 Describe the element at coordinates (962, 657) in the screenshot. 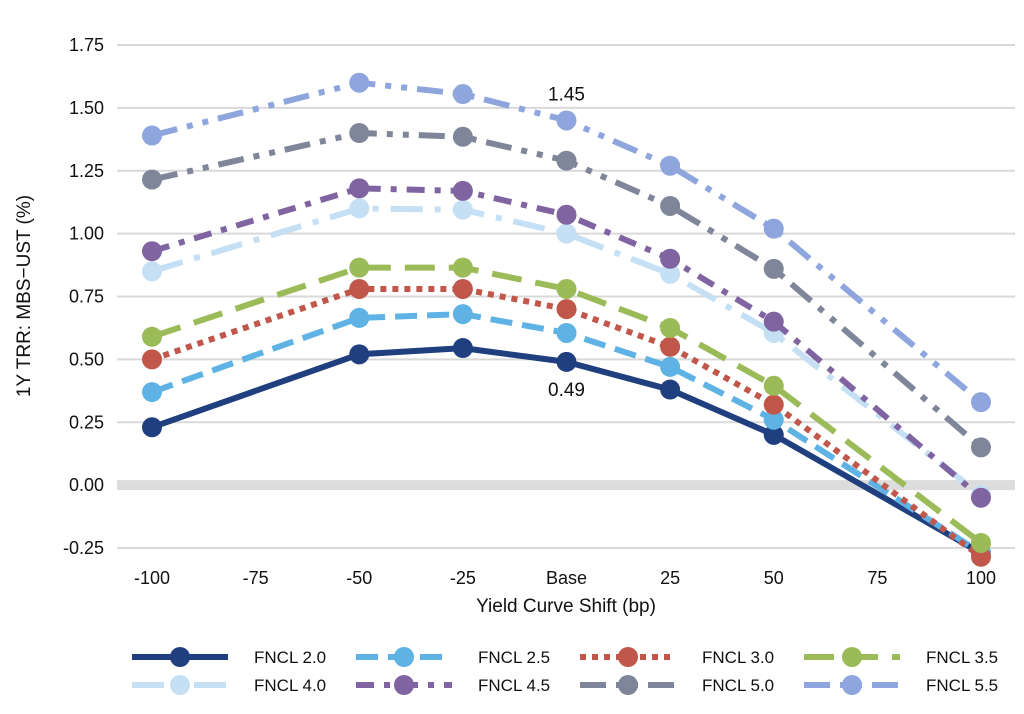

I see `legend-label: FNCL 3.5` at that location.